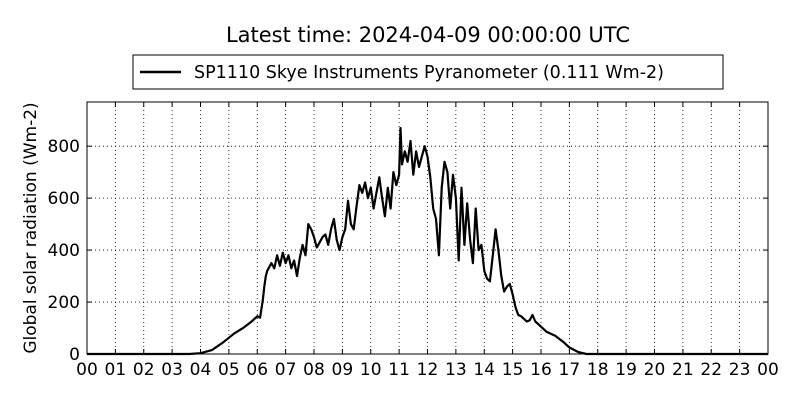 The image size is (800, 400). Describe the element at coordinates (513, 370) in the screenshot. I see `x-tick-label: 15` at that location.